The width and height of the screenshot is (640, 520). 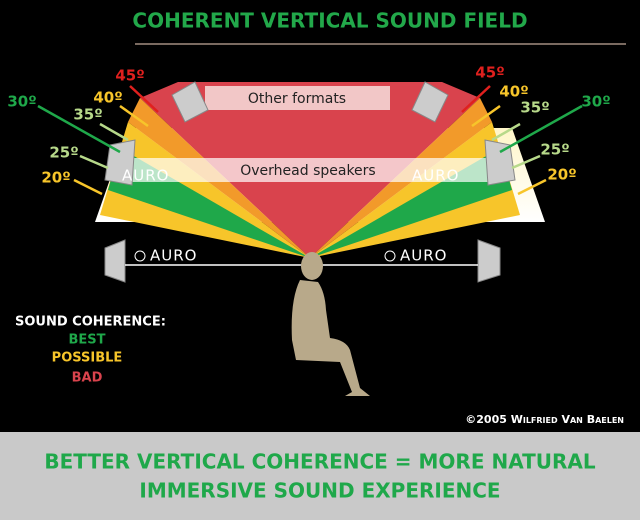 What do you see at coordinates (87, 358) in the screenshot?
I see `legend-item: POSSIBLE` at bounding box center [87, 358].